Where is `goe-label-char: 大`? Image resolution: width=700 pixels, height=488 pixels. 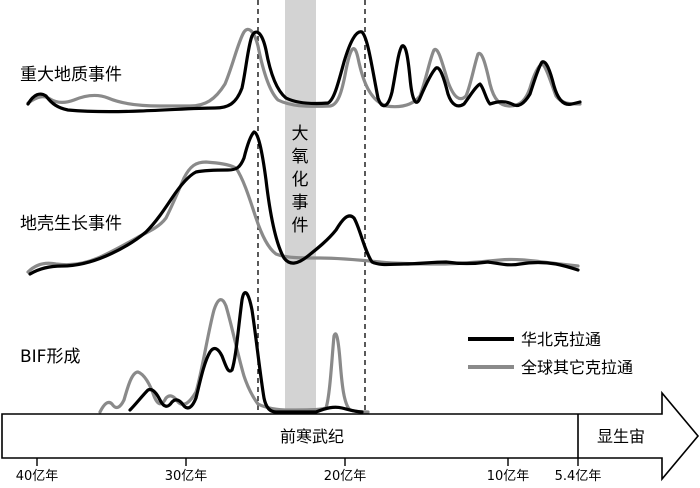 goe-label-char: 大 is located at coordinates (300, 134).